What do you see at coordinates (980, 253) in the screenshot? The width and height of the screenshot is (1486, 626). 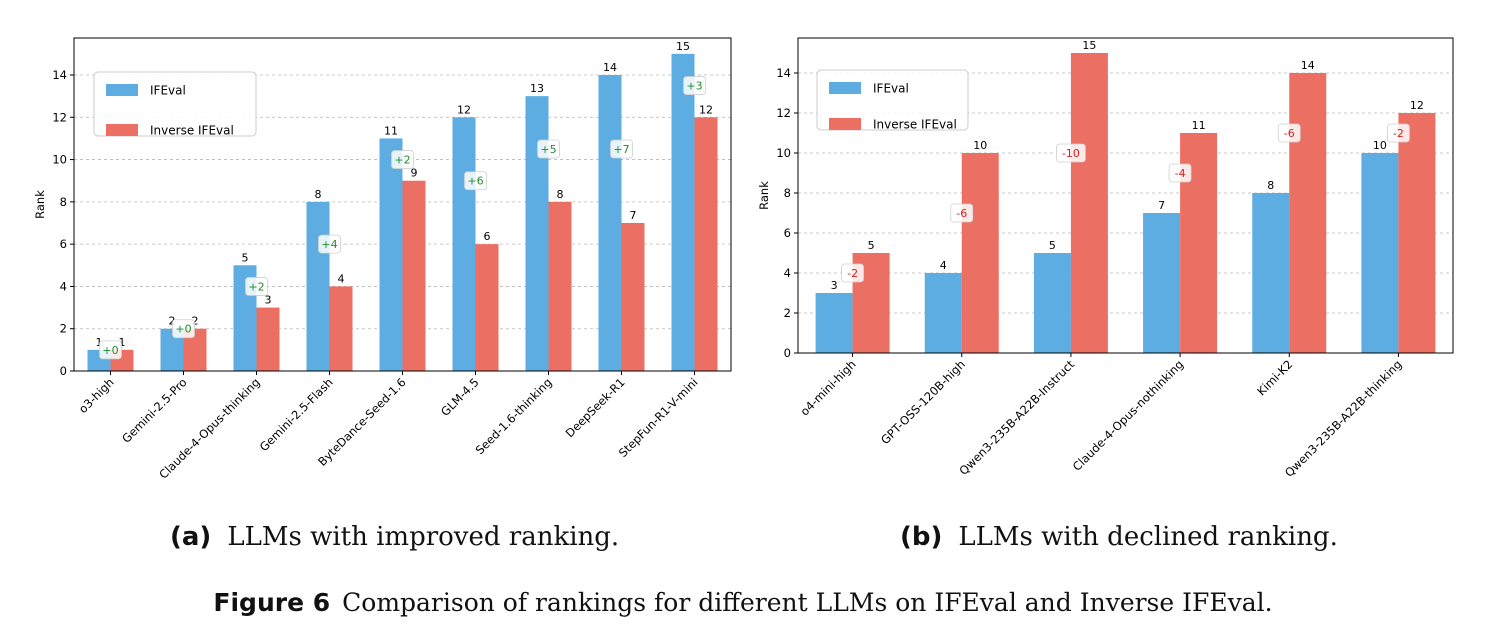 I see `bar-inverse-gpt-oss-120b-high` at bounding box center [980, 253].